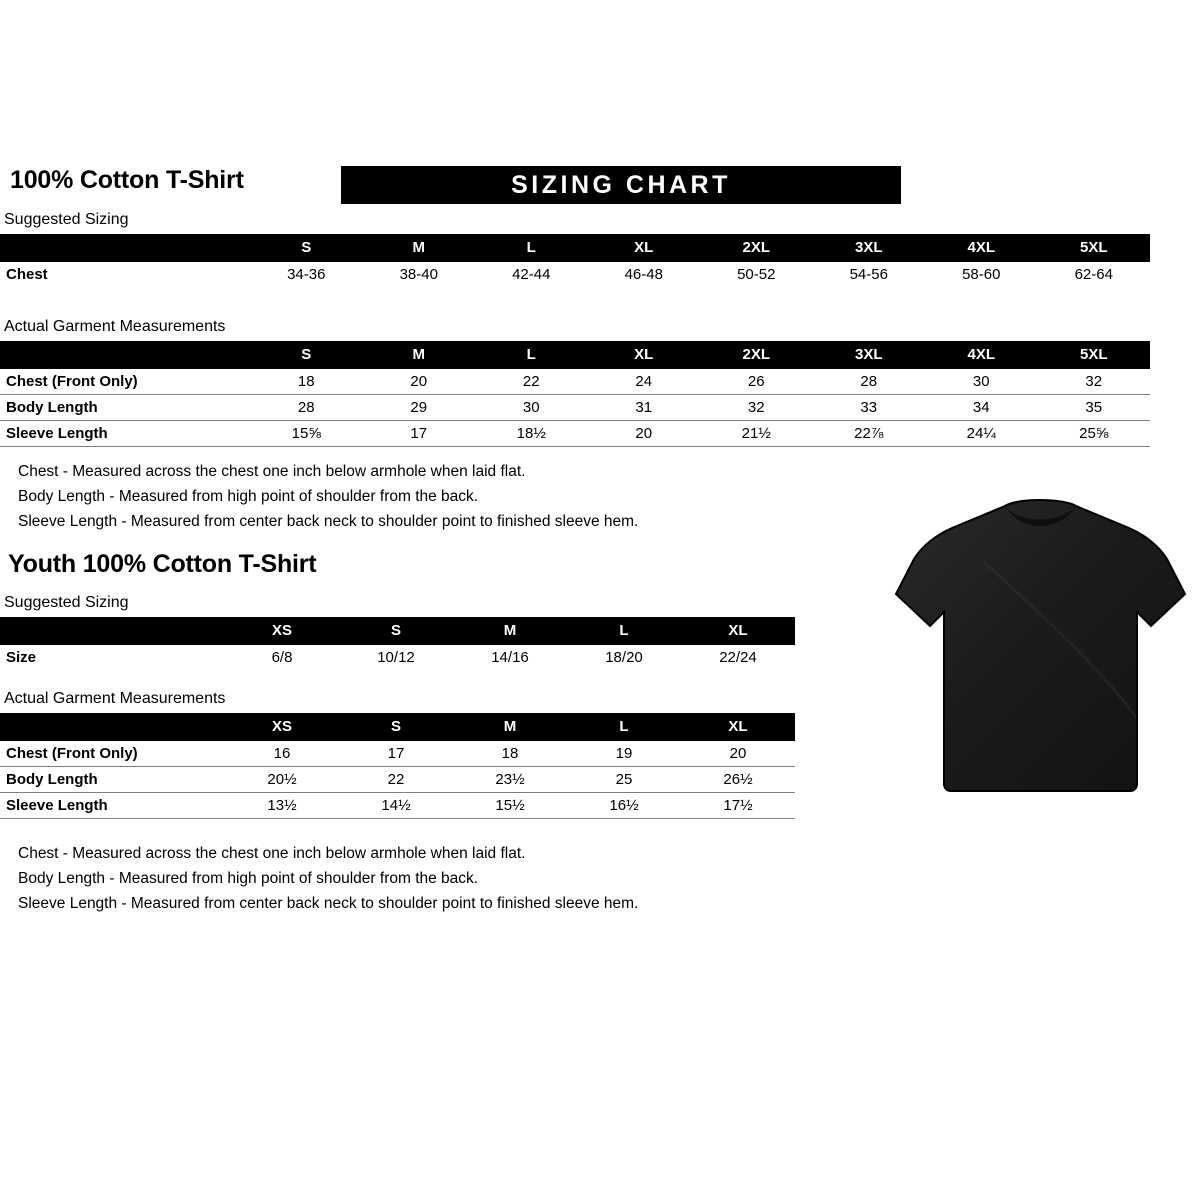 This screenshot has width=1200, height=1200. I want to click on tshirt-illustration, so click(1040, 645).